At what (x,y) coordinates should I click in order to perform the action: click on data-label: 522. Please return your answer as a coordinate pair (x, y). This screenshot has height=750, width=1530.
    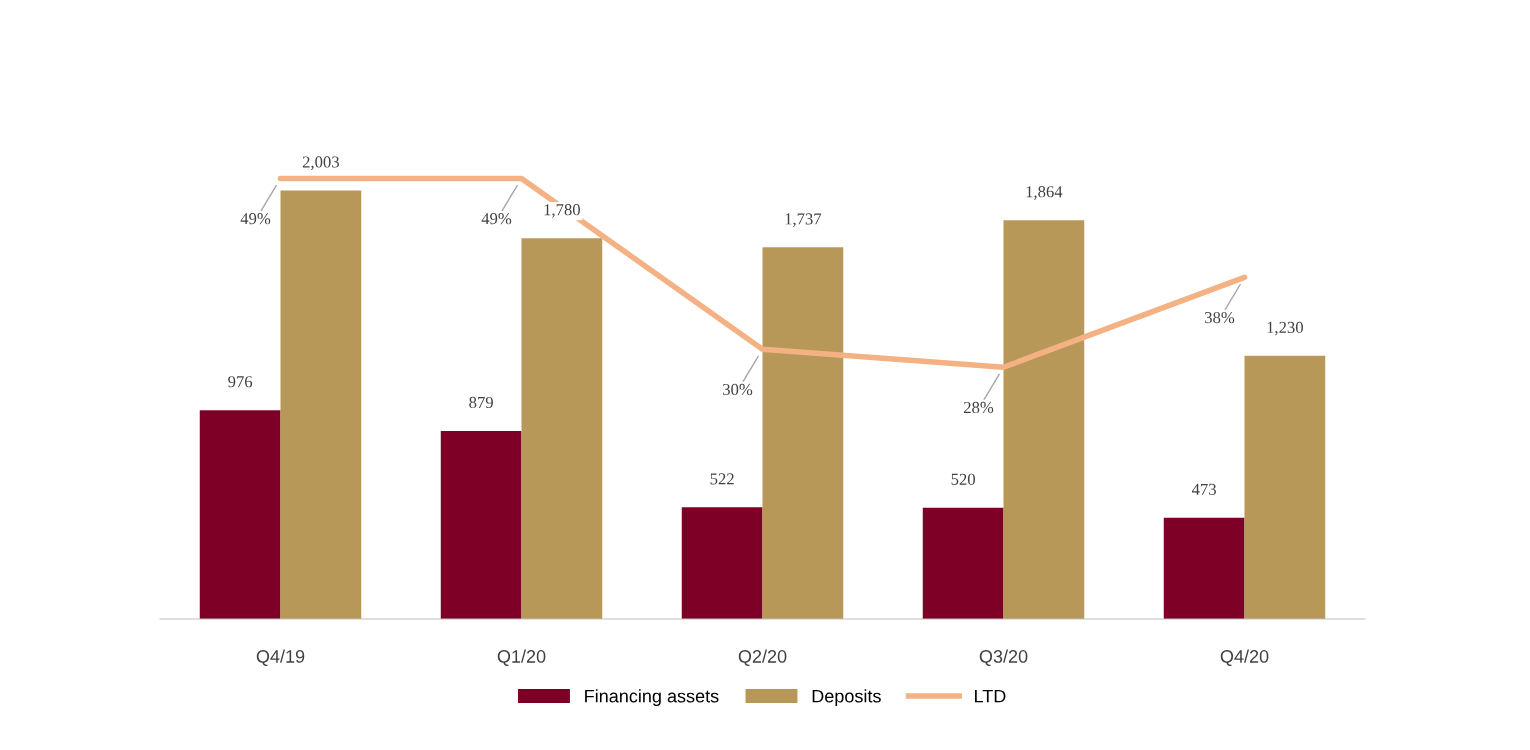
    Looking at the image, I should click on (722, 479).